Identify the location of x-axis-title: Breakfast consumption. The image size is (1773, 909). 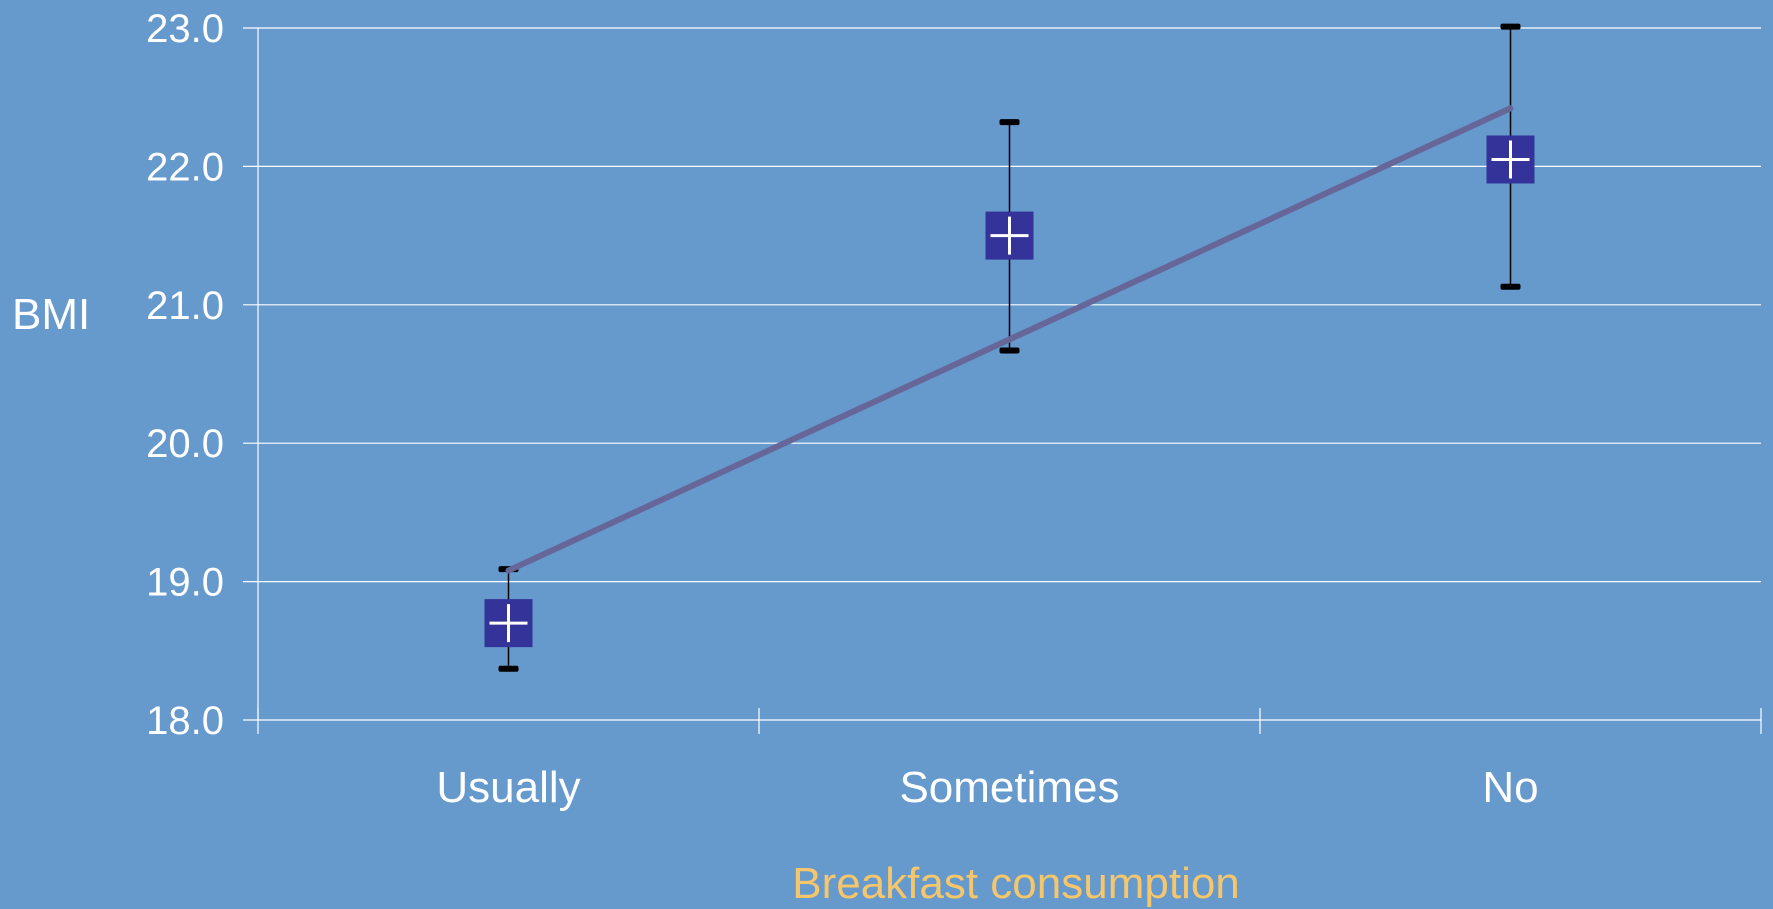
(1016, 883).